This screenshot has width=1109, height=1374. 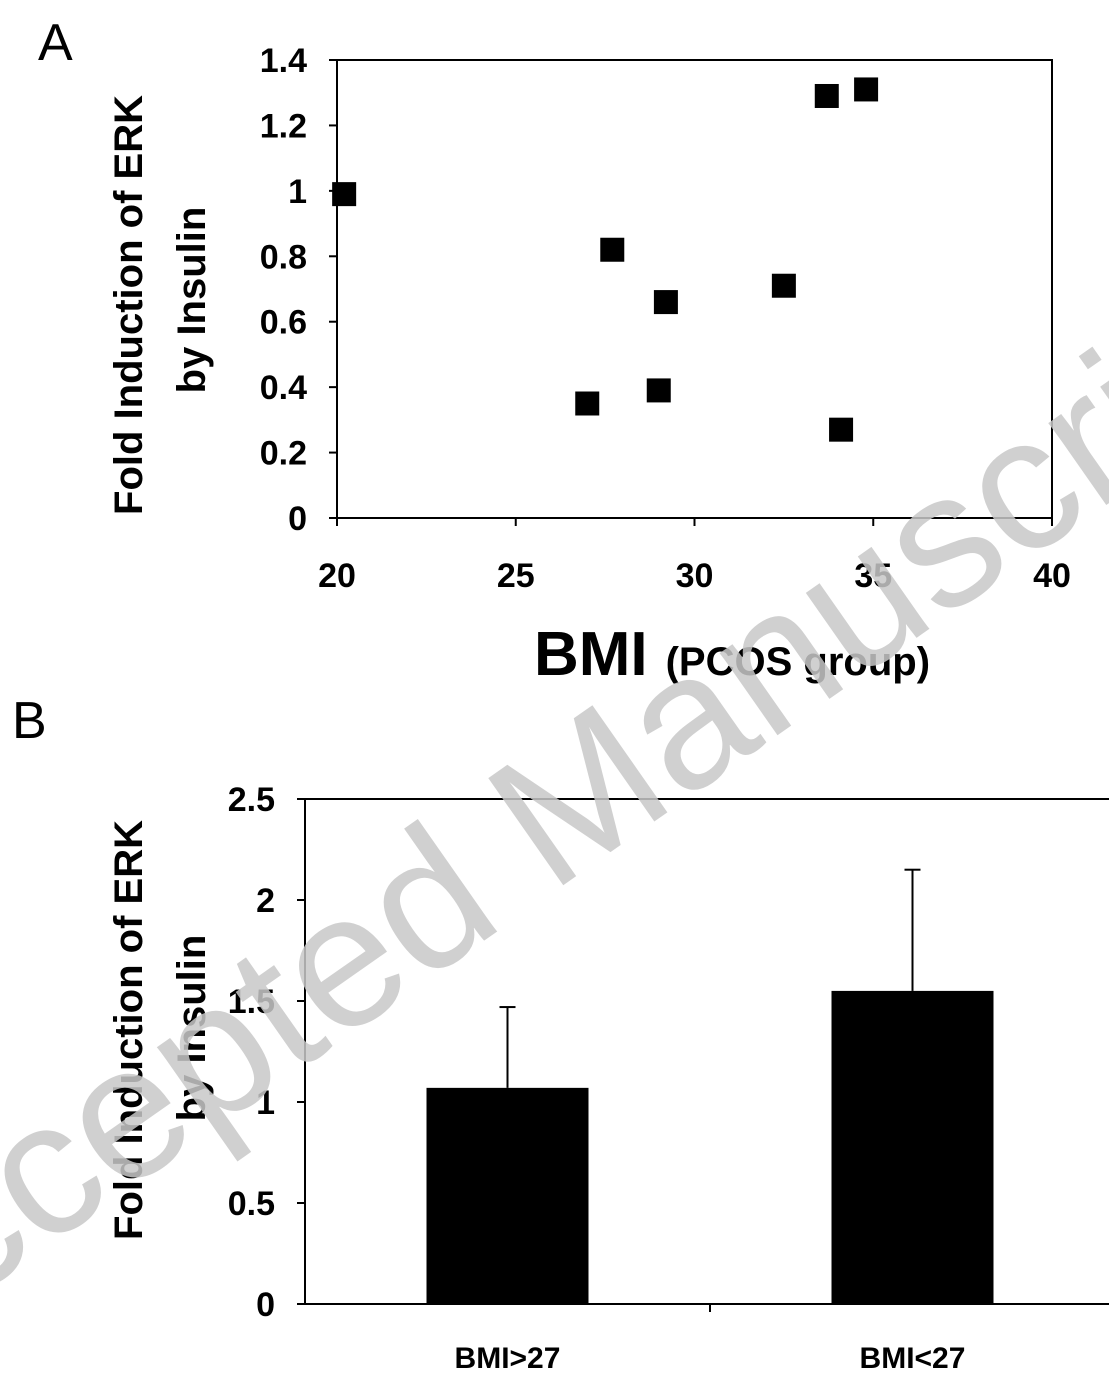 I want to click on panel-b-y-tick-label: 1, so click(x=265, y=1103).